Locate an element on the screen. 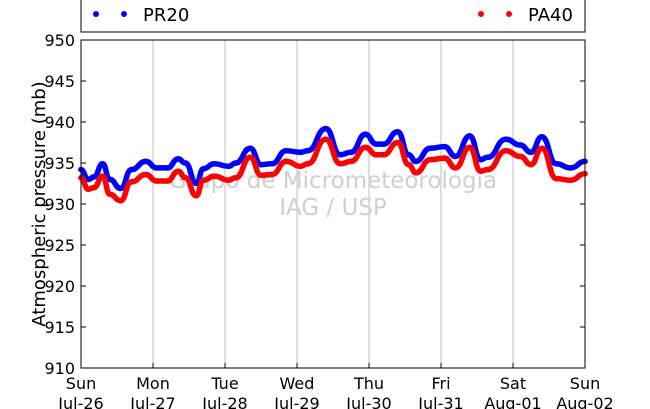 This screenshot has height=409, width=650. y-tick-label-920: 920 is located at coordinates (59, 286).